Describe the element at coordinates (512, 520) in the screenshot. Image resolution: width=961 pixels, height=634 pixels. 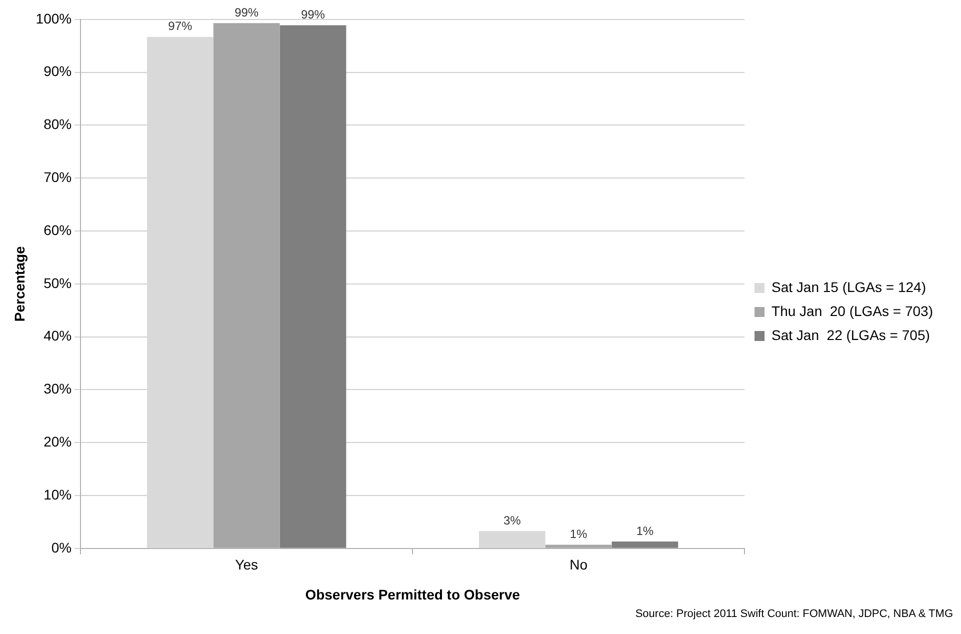
I see `data-label: 3%` at that location.